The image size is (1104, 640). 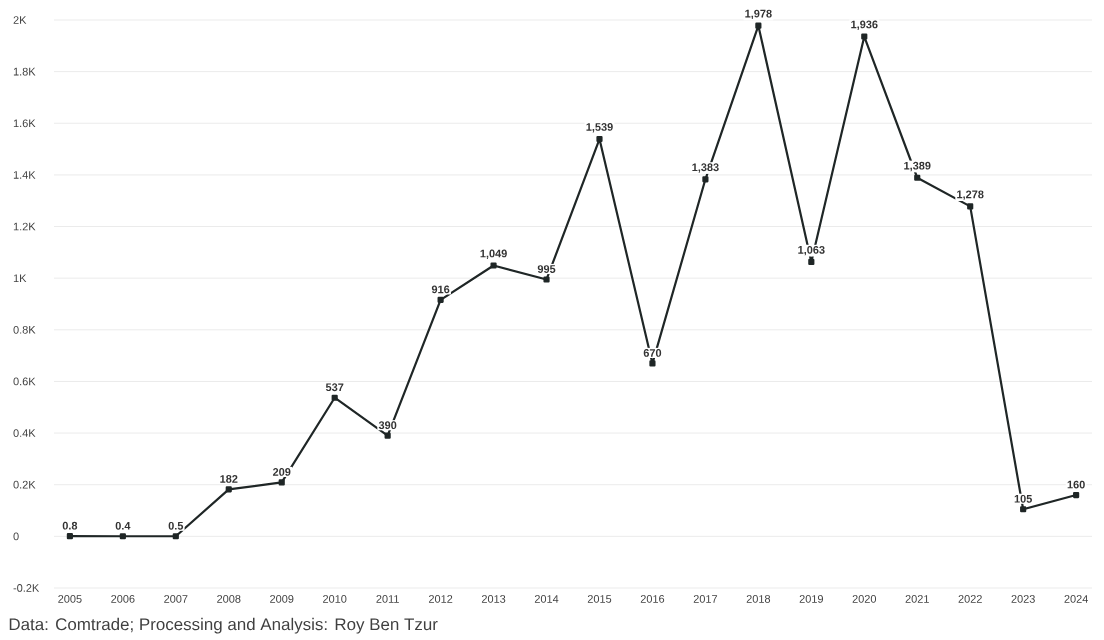 I want to click on text: Data: Comtrade; Processing and Analysis: Roy Ben Tzur, so click(x=223, y=625).